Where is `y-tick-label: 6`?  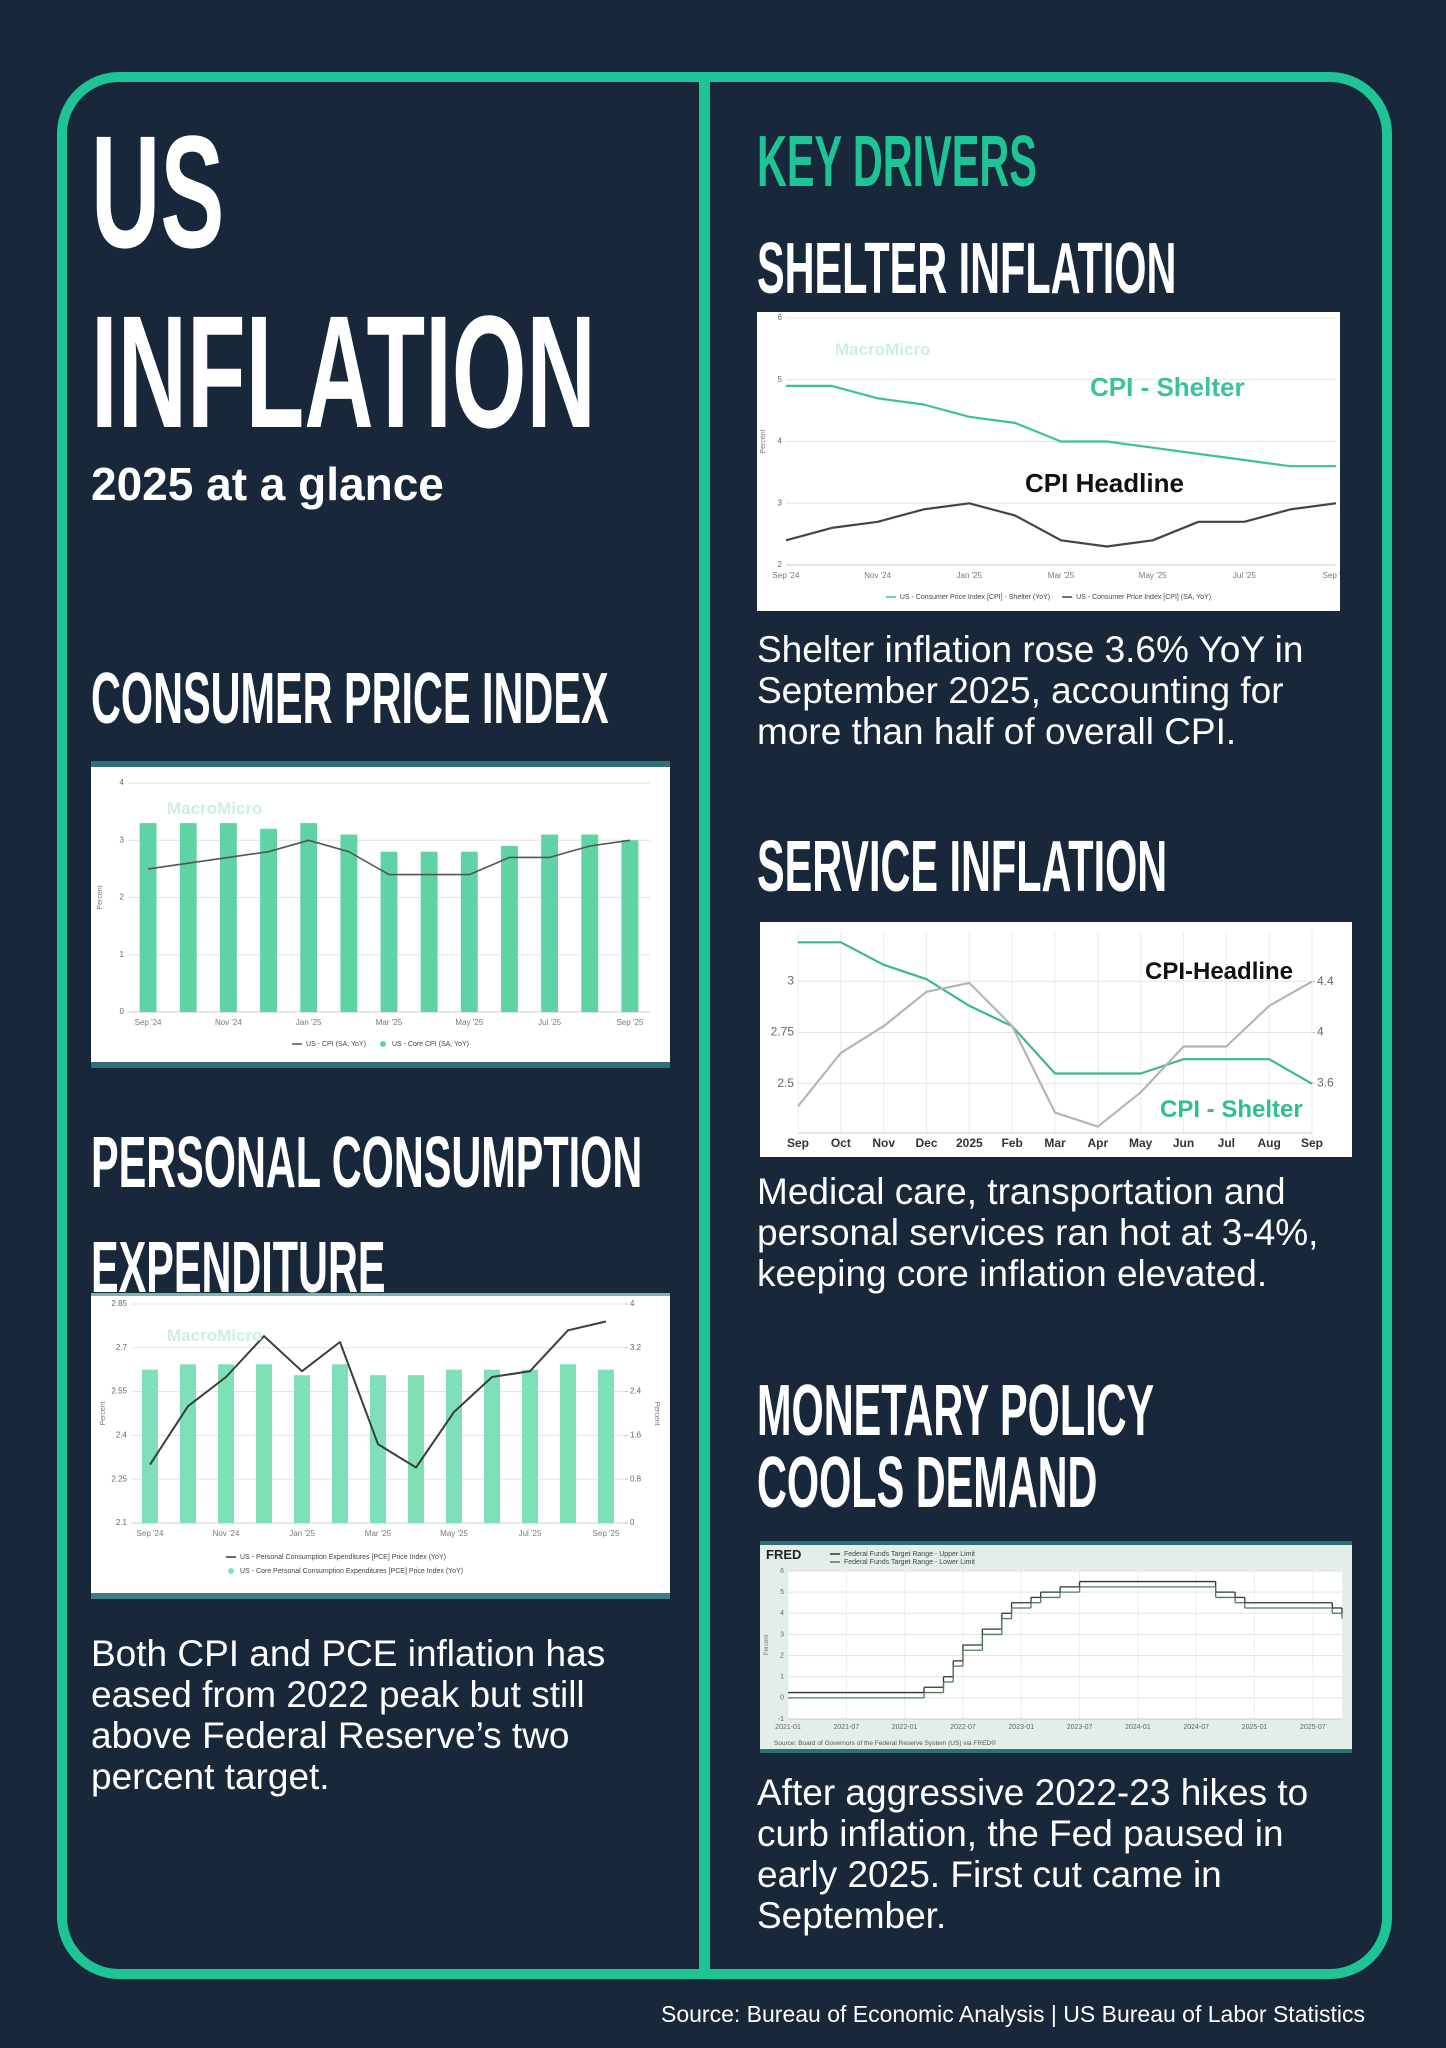 y-tick-label: 6 is located at coordinates (782, 1571).